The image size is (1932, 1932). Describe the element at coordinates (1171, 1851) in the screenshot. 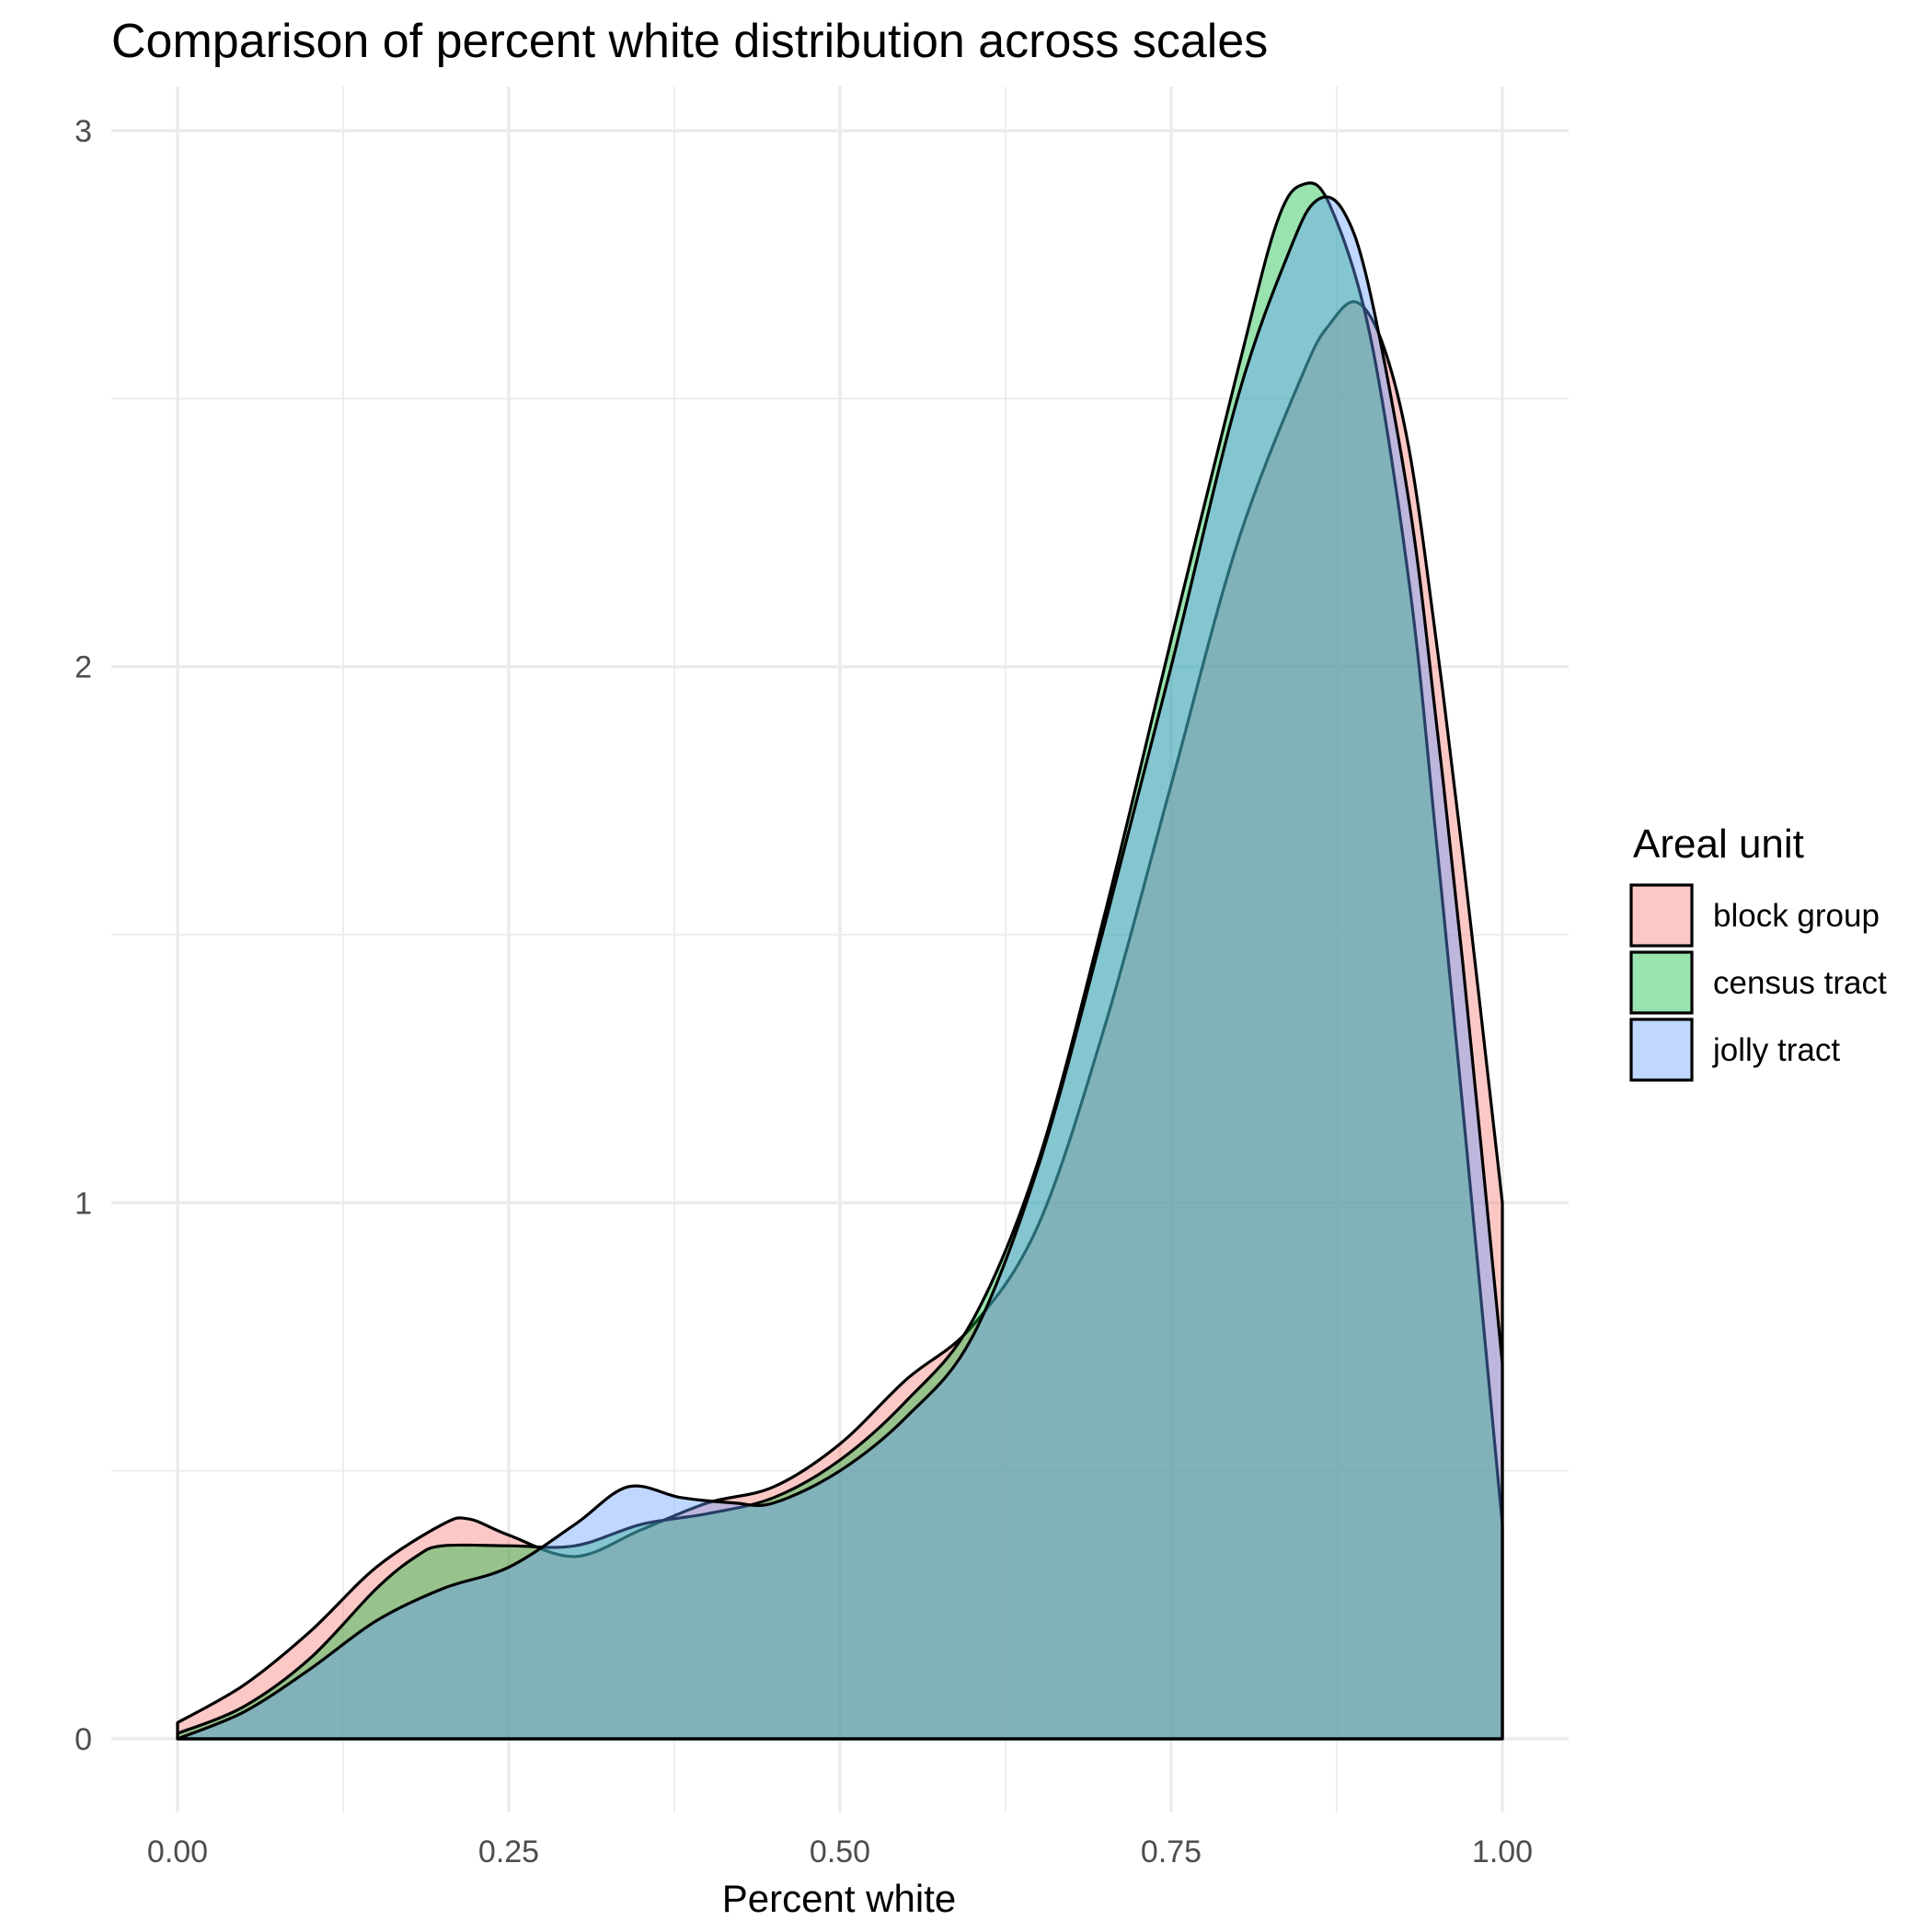

I see `x-tick-label: 0.75` at that location.